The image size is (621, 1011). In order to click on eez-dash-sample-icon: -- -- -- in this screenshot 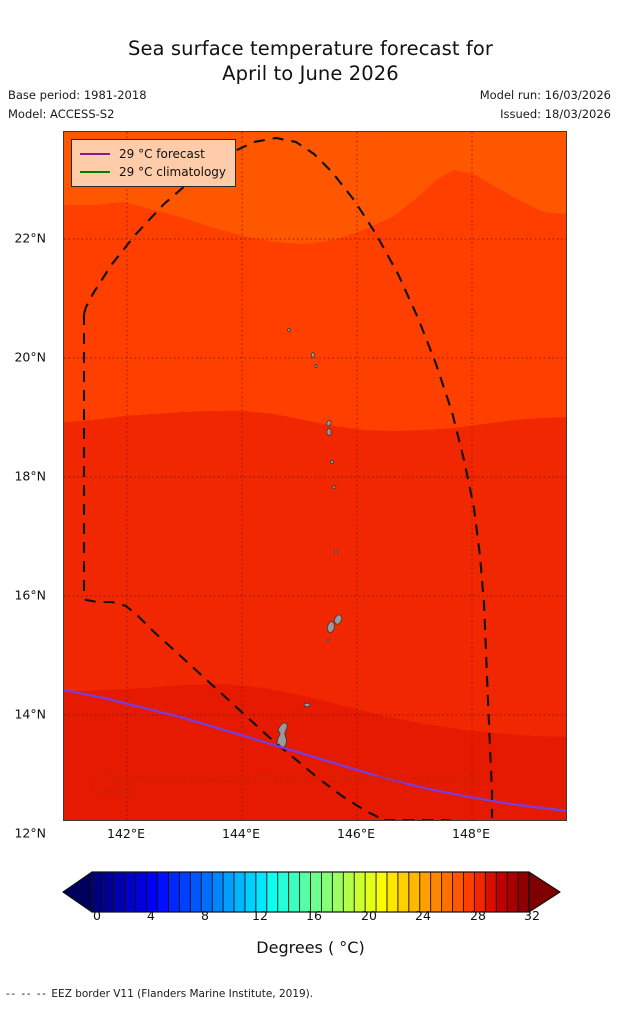, I will do `click(27, 994)`.